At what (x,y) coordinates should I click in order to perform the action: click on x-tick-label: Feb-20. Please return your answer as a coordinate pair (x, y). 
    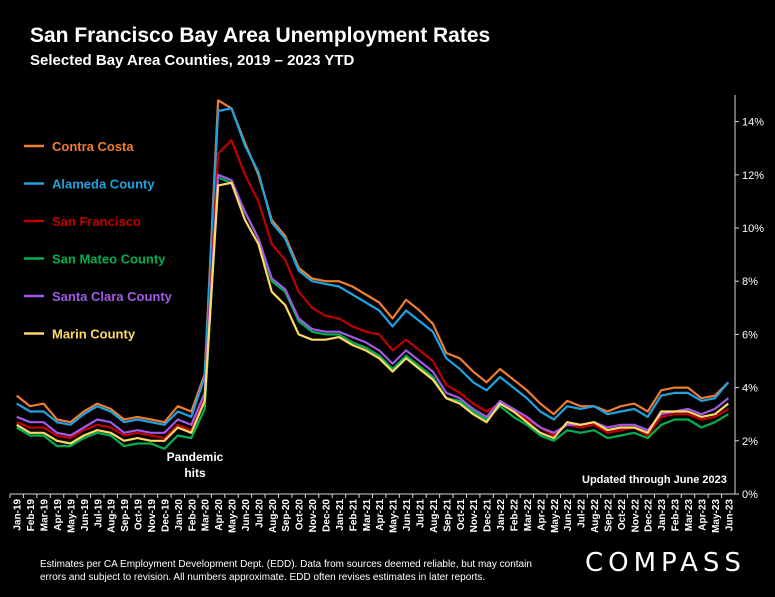
    Looking at the image, I should click on (192, 515).